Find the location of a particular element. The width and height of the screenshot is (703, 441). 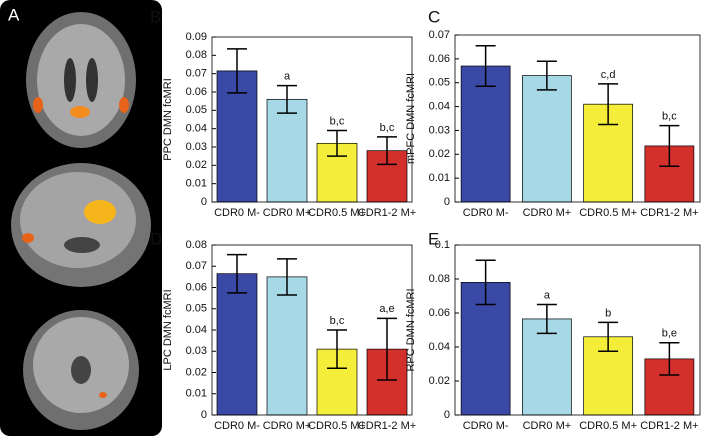

annotation: b is located at coordinates (608, 313).